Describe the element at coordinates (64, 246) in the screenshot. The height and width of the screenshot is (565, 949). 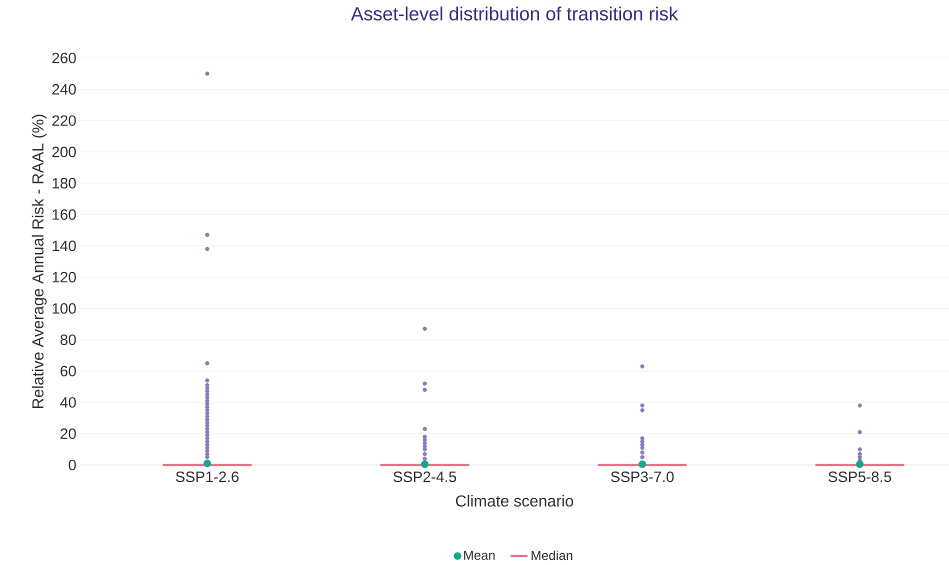
I see `y-tick-label: 140` at that location.